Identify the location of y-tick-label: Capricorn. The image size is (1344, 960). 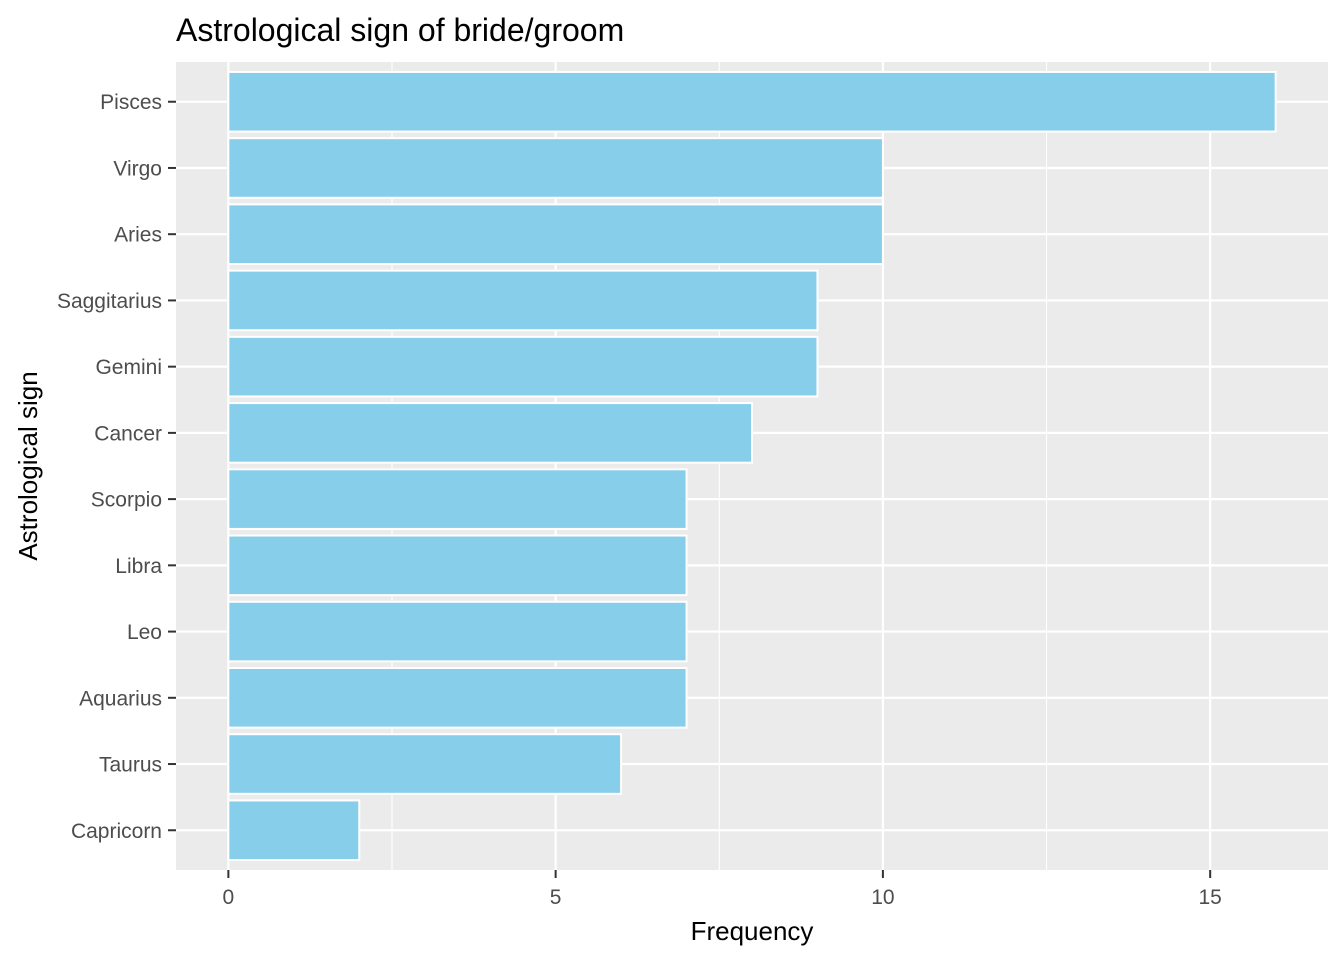
(116, 831).